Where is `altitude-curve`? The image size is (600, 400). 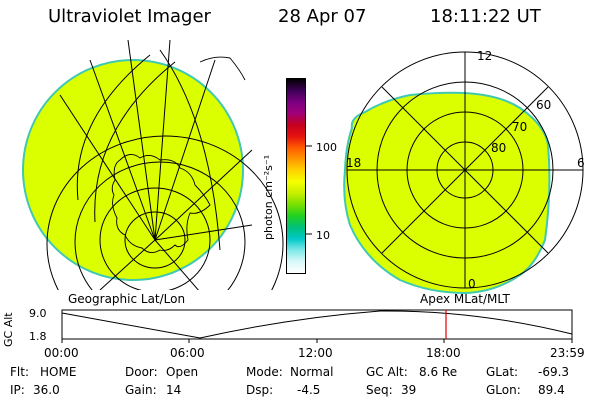 altitude-curve is located at coordinates (317, 324).